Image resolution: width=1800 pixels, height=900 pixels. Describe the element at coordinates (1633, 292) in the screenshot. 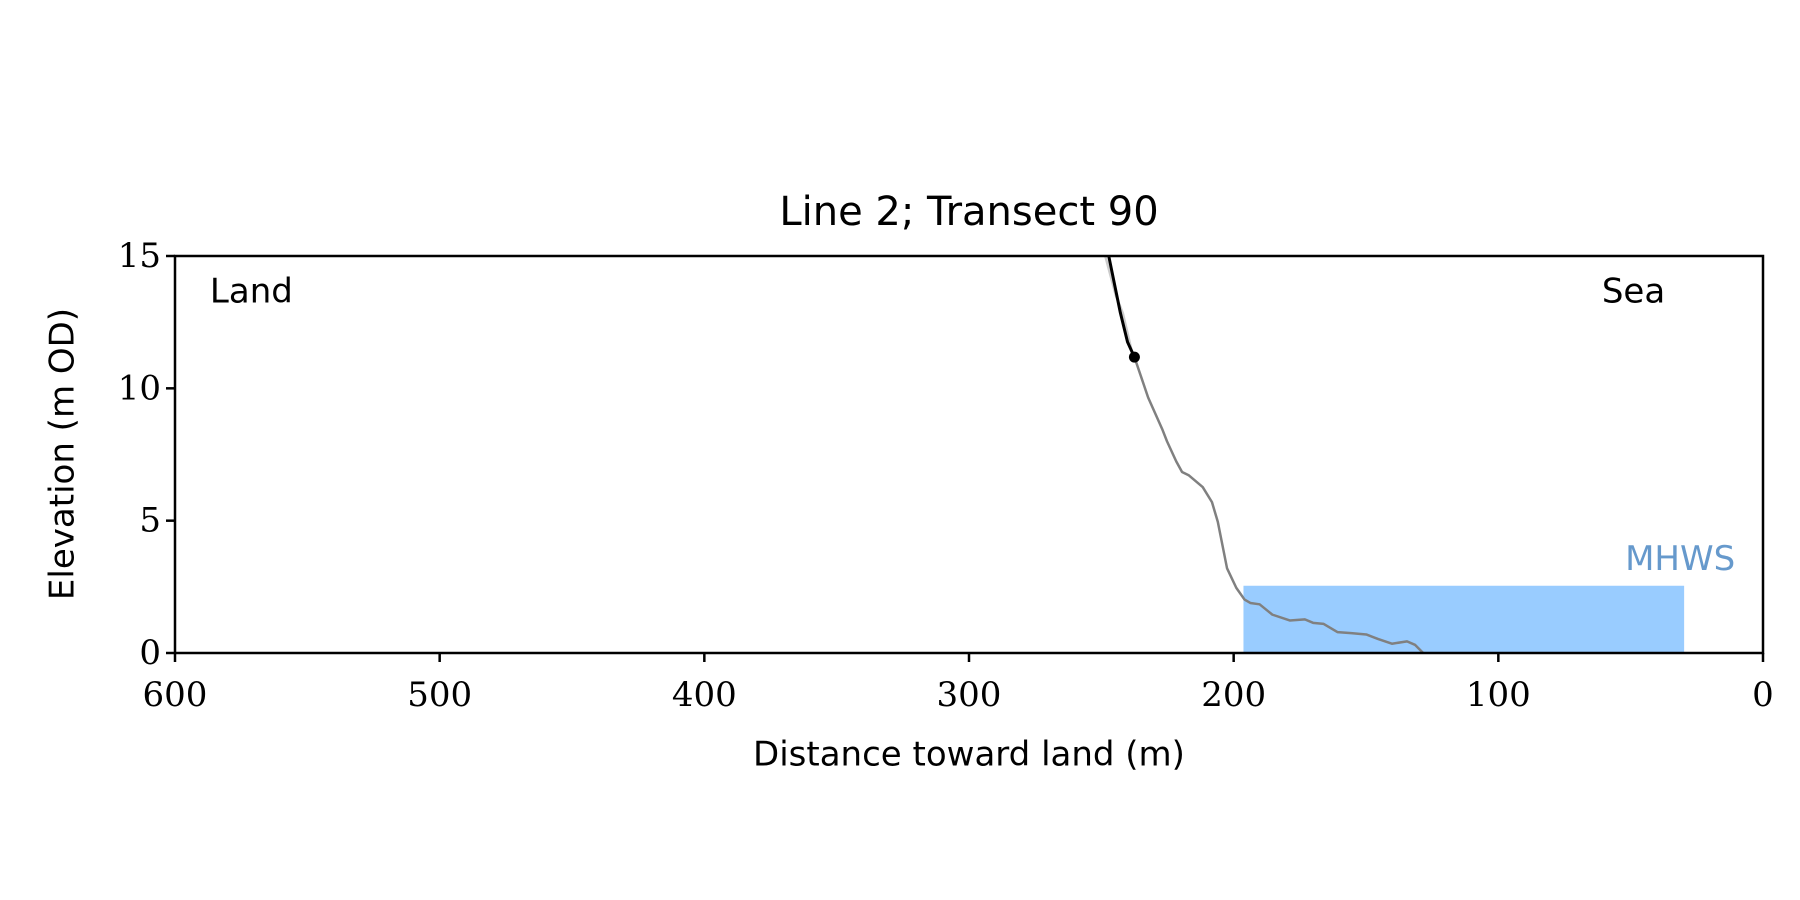

I see `annotation: Sea` at that location.